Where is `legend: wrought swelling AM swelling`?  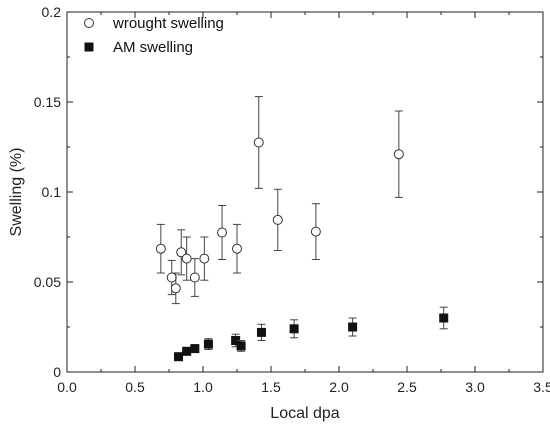
legend: wrought swelling AM swelling is located at coordinates (154, 35).